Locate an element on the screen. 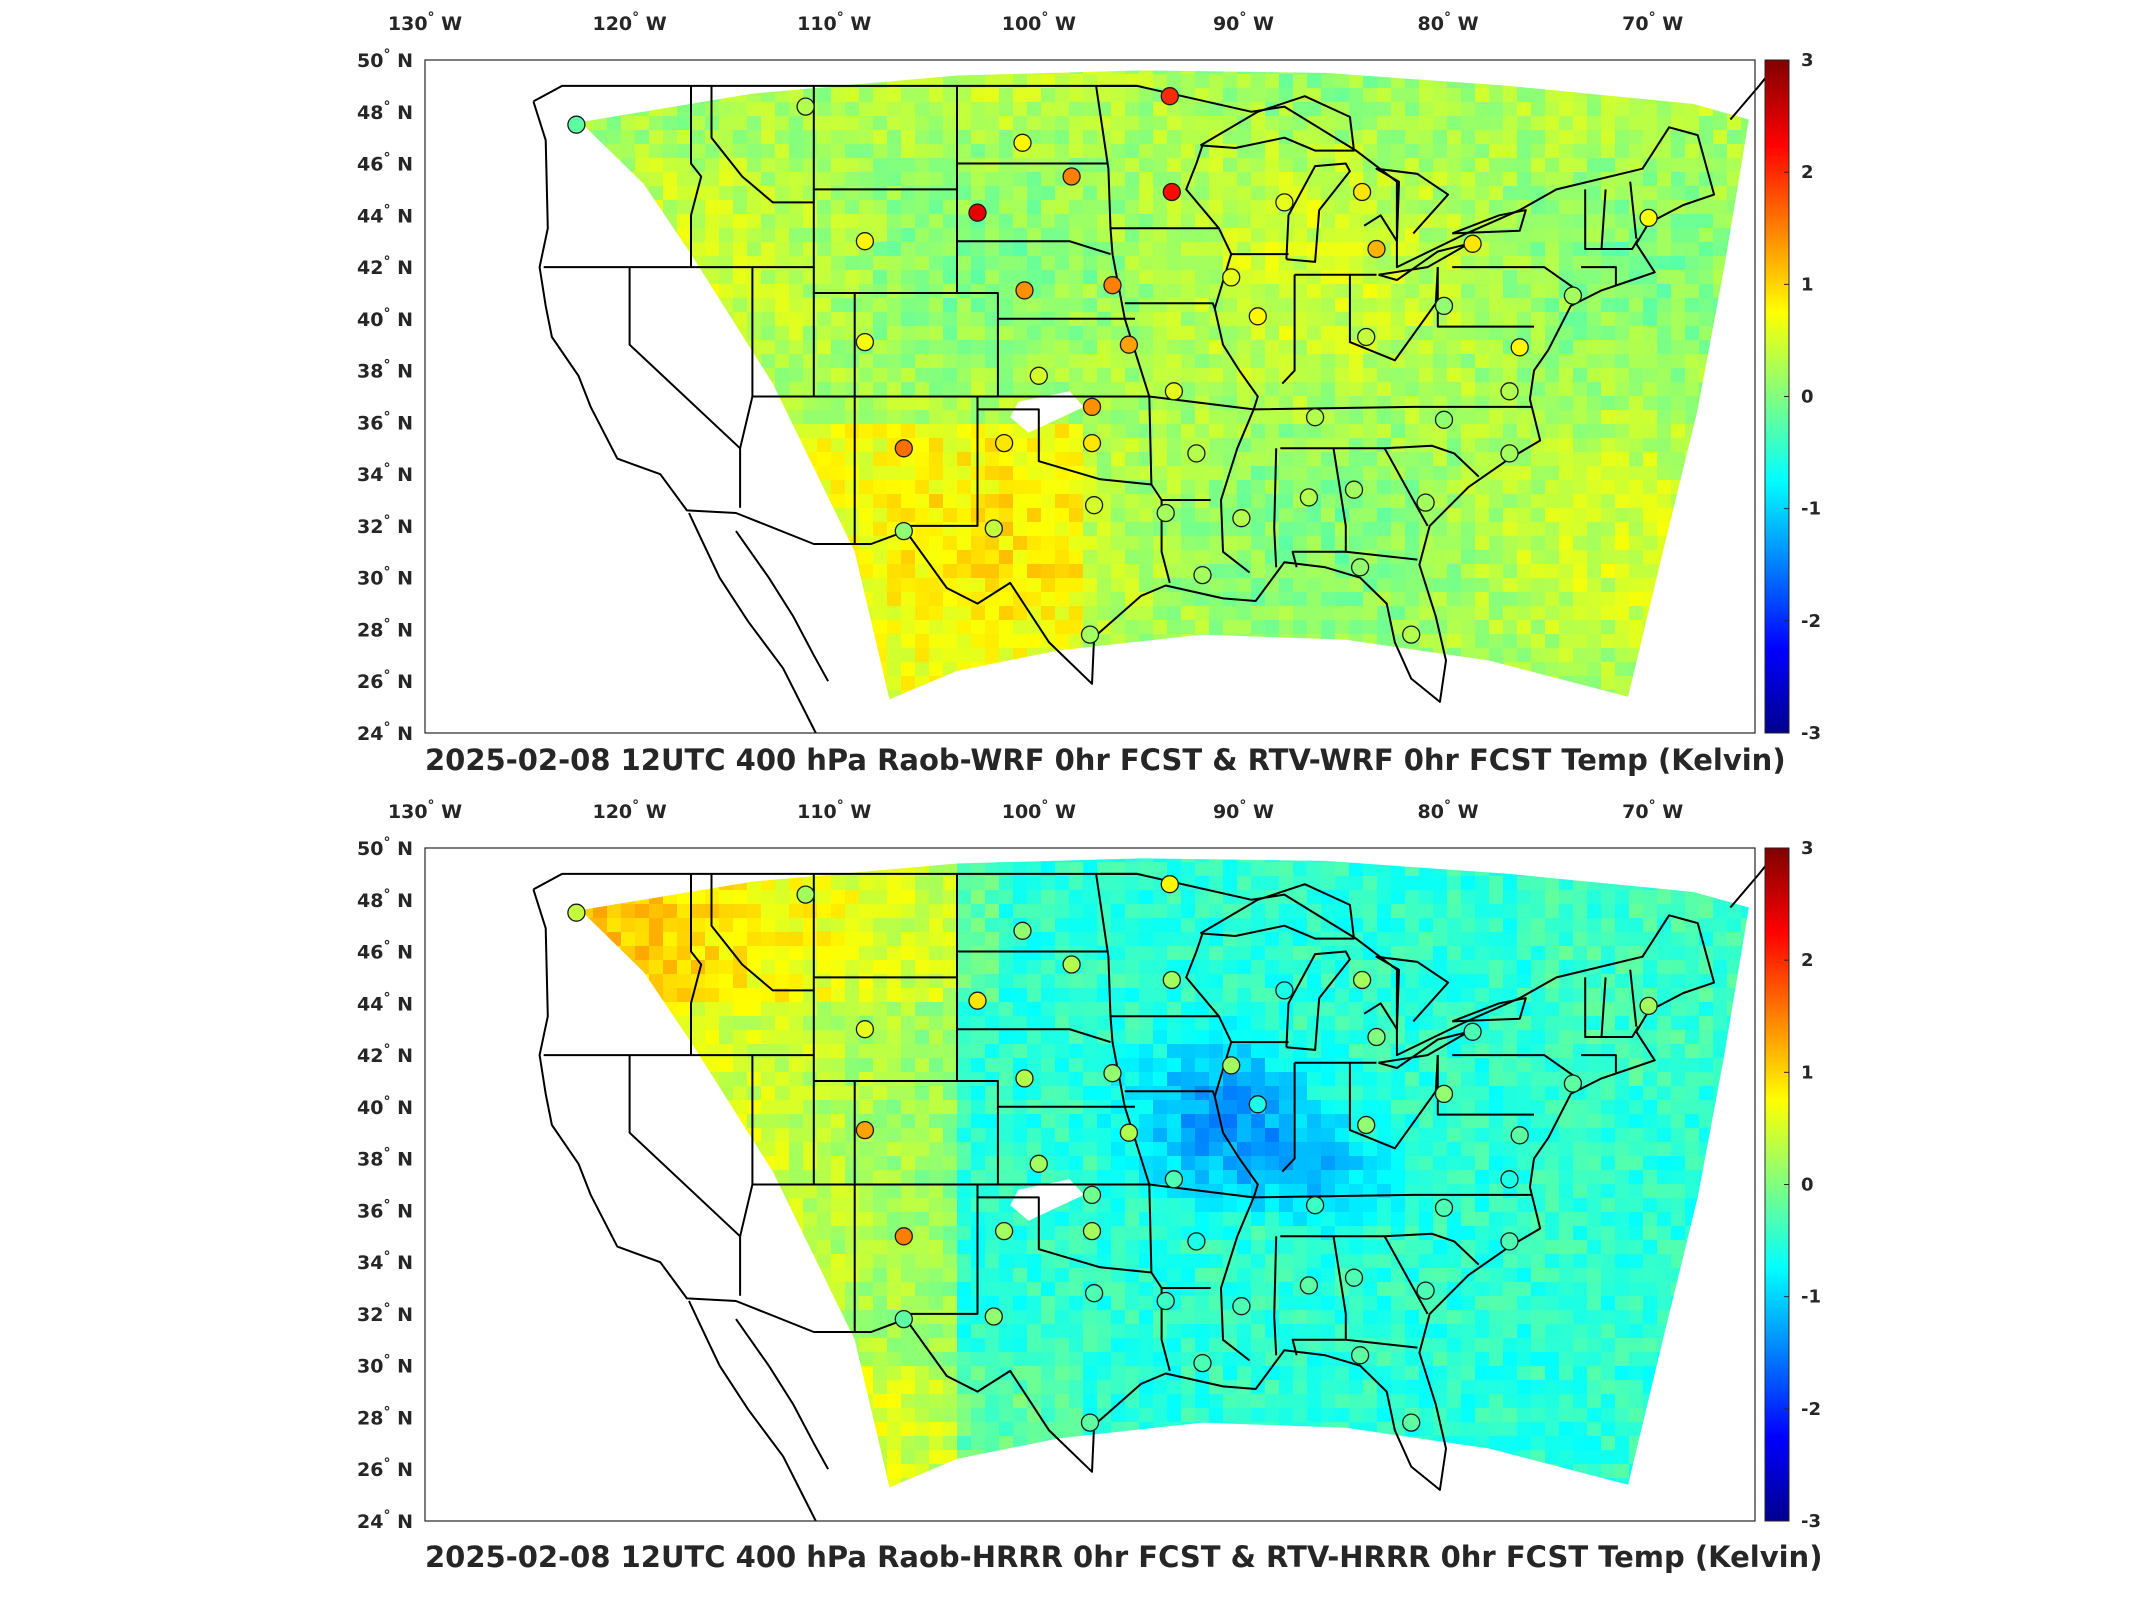 The image size is (2133, 1600). lat-tick-label: 40° N is located at coordinates (385, 1106).